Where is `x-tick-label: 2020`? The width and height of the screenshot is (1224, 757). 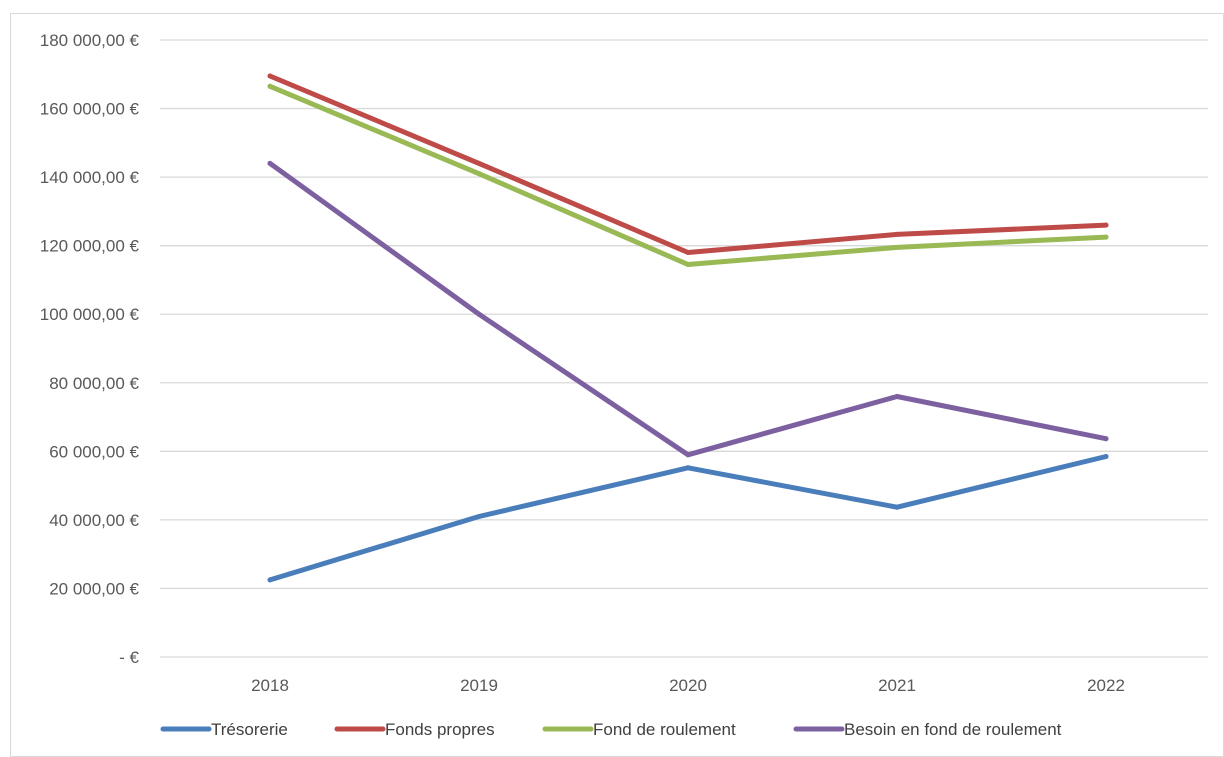
x-tick-label: 2020 is located at coordinates (688, 685).